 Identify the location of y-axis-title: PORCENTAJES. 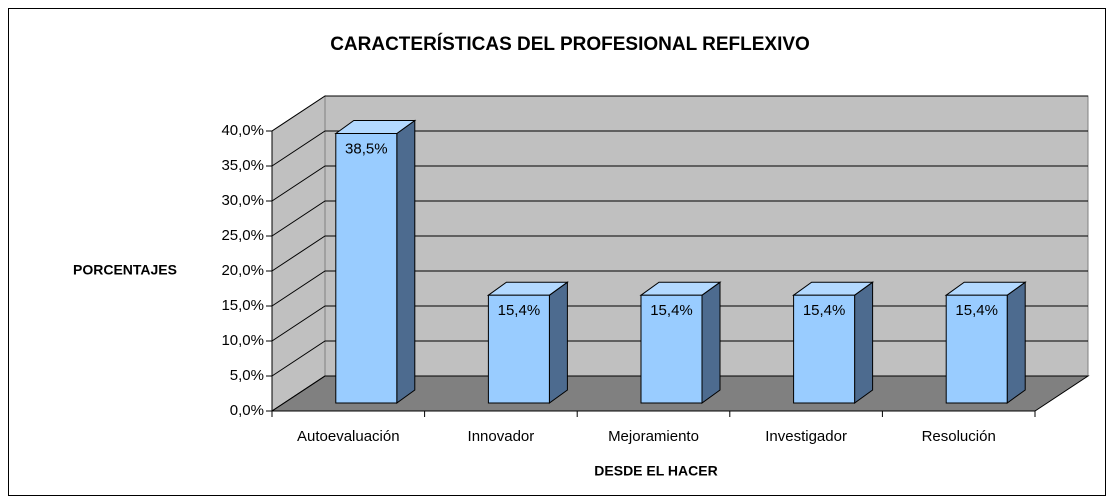
(125, 270).